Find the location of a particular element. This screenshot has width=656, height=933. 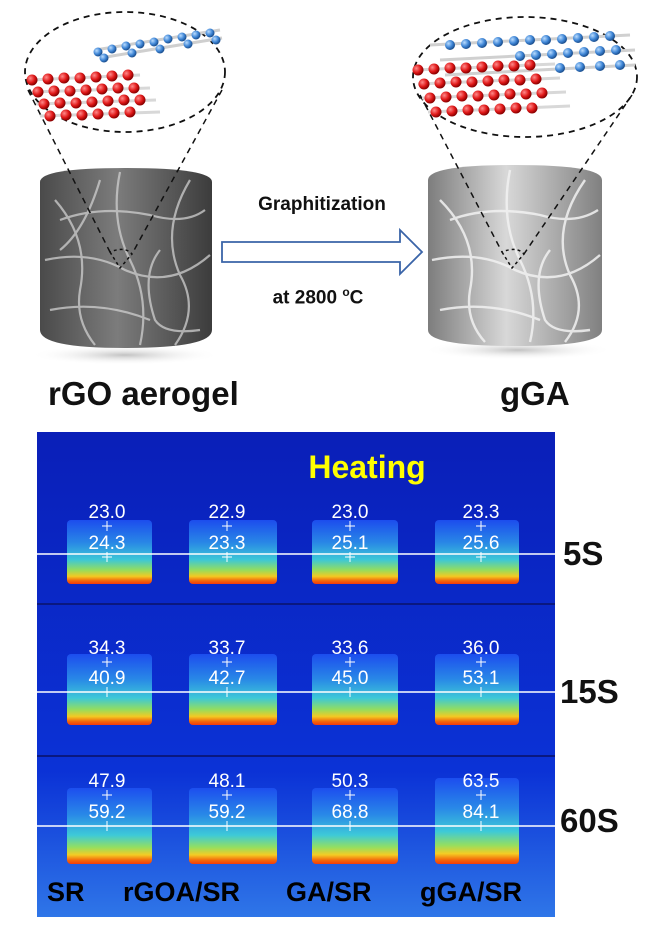

bottom-reading: 25.1 is located at coordinates (350, 543).